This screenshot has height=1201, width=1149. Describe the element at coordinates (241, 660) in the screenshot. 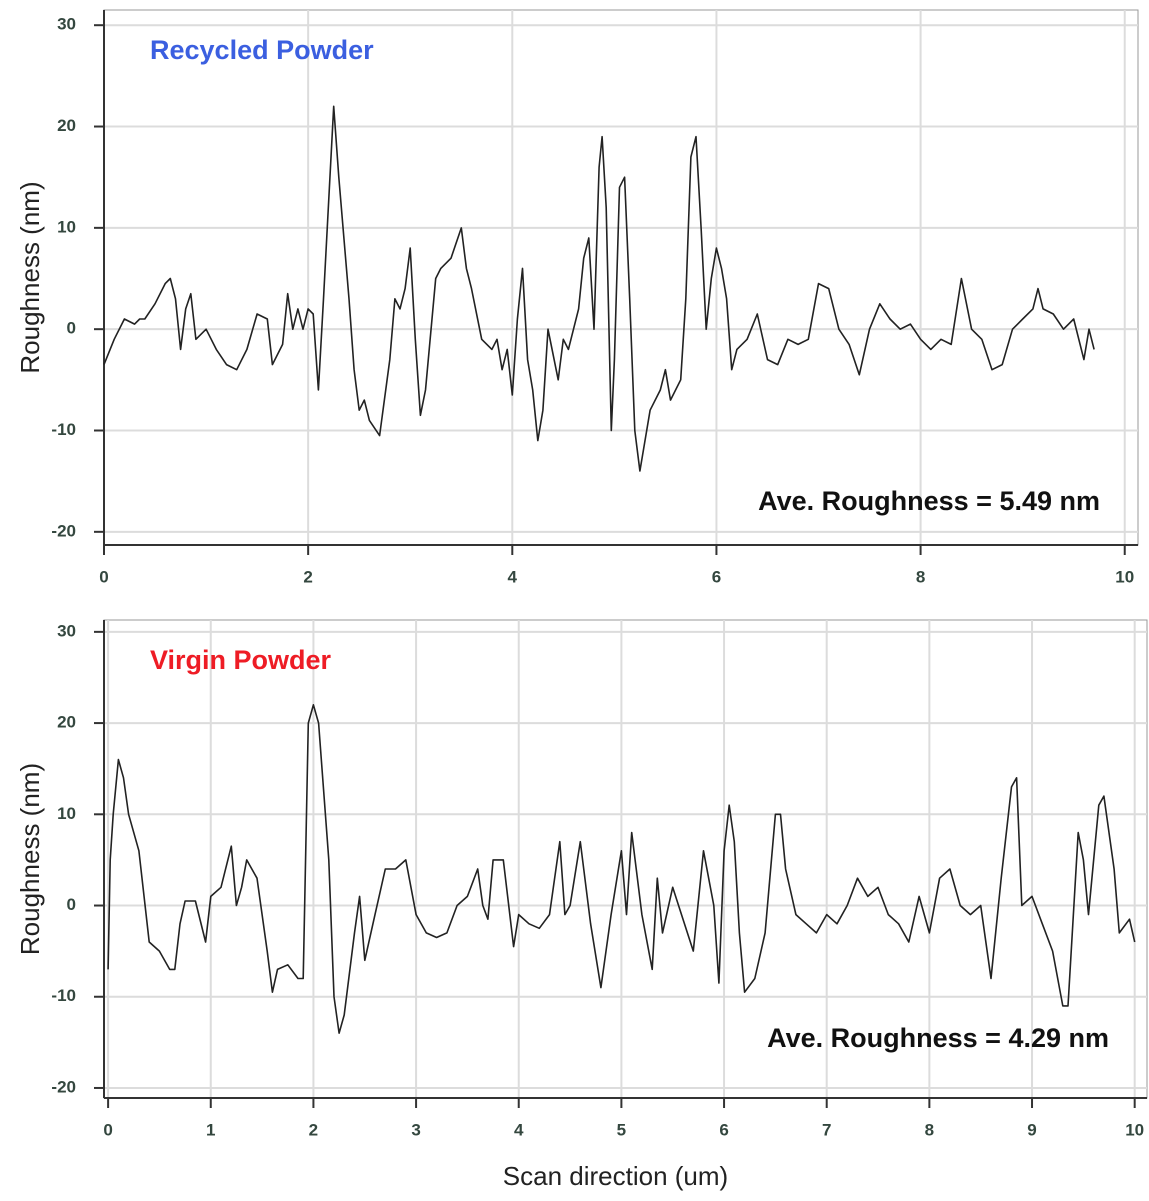

I see `chart-title: Virgin Powder` at that location.